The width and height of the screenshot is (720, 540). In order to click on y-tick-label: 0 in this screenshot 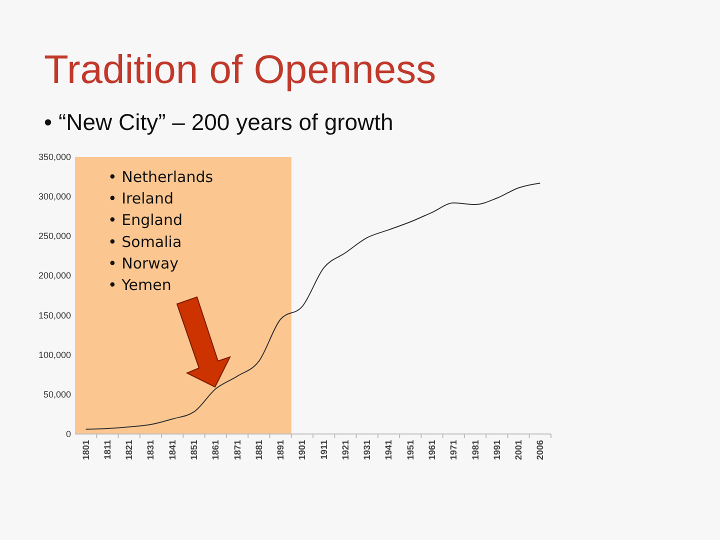, I will do `click(68, 434)`.